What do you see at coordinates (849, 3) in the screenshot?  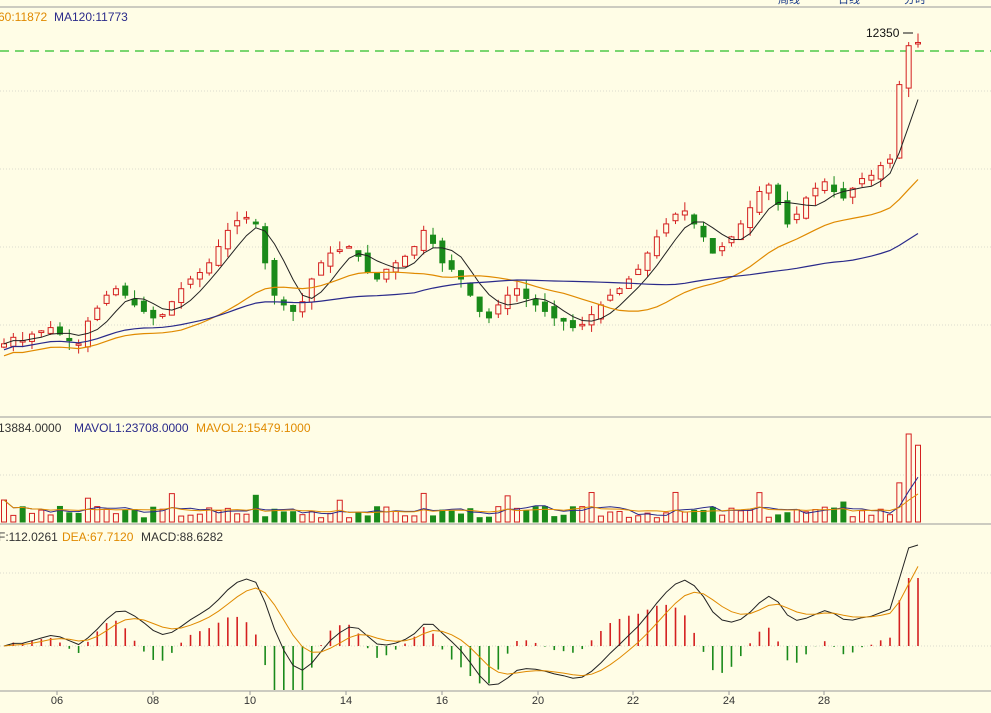 I see `tab-daily: 日线` at bounding box center [849, 3].